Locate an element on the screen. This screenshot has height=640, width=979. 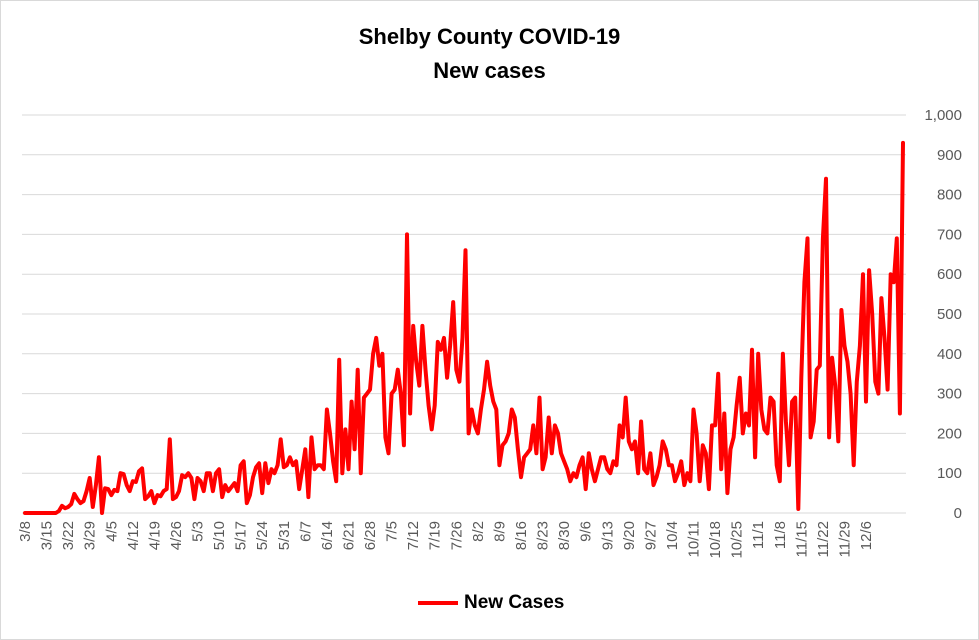
x-tick-label: 7/26 is located at coordinates (456, 535).